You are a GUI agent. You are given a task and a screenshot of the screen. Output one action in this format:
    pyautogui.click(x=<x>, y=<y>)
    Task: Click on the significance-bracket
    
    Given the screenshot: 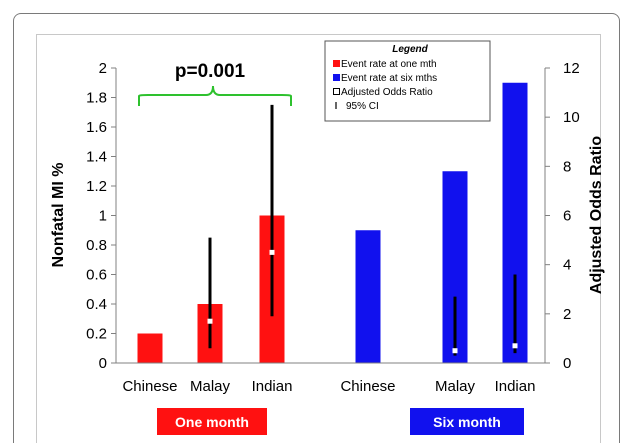 What is the action you would take?
    pyautogui.click(x=215, y=95)
    